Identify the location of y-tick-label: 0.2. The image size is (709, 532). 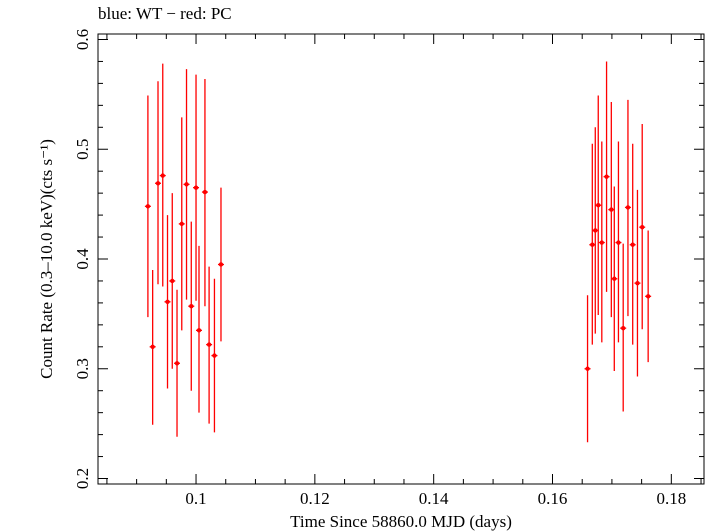
(82, 478).